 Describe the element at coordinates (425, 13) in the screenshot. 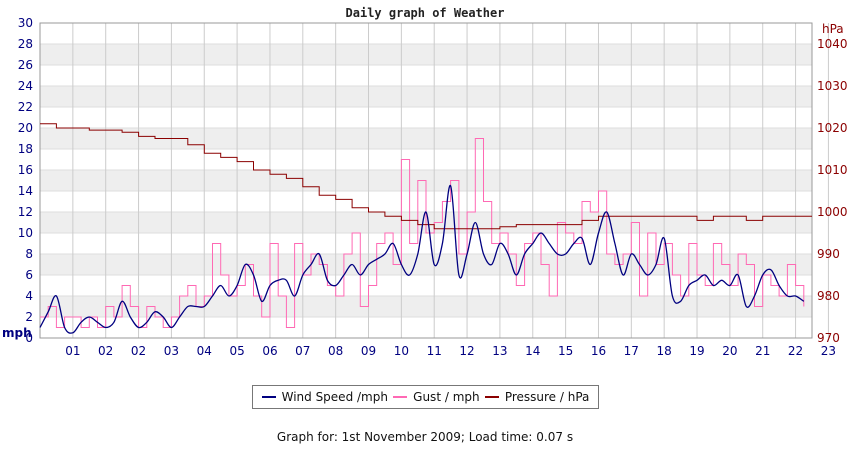

I see `chart-title: Daily graph of Weather` at that location.